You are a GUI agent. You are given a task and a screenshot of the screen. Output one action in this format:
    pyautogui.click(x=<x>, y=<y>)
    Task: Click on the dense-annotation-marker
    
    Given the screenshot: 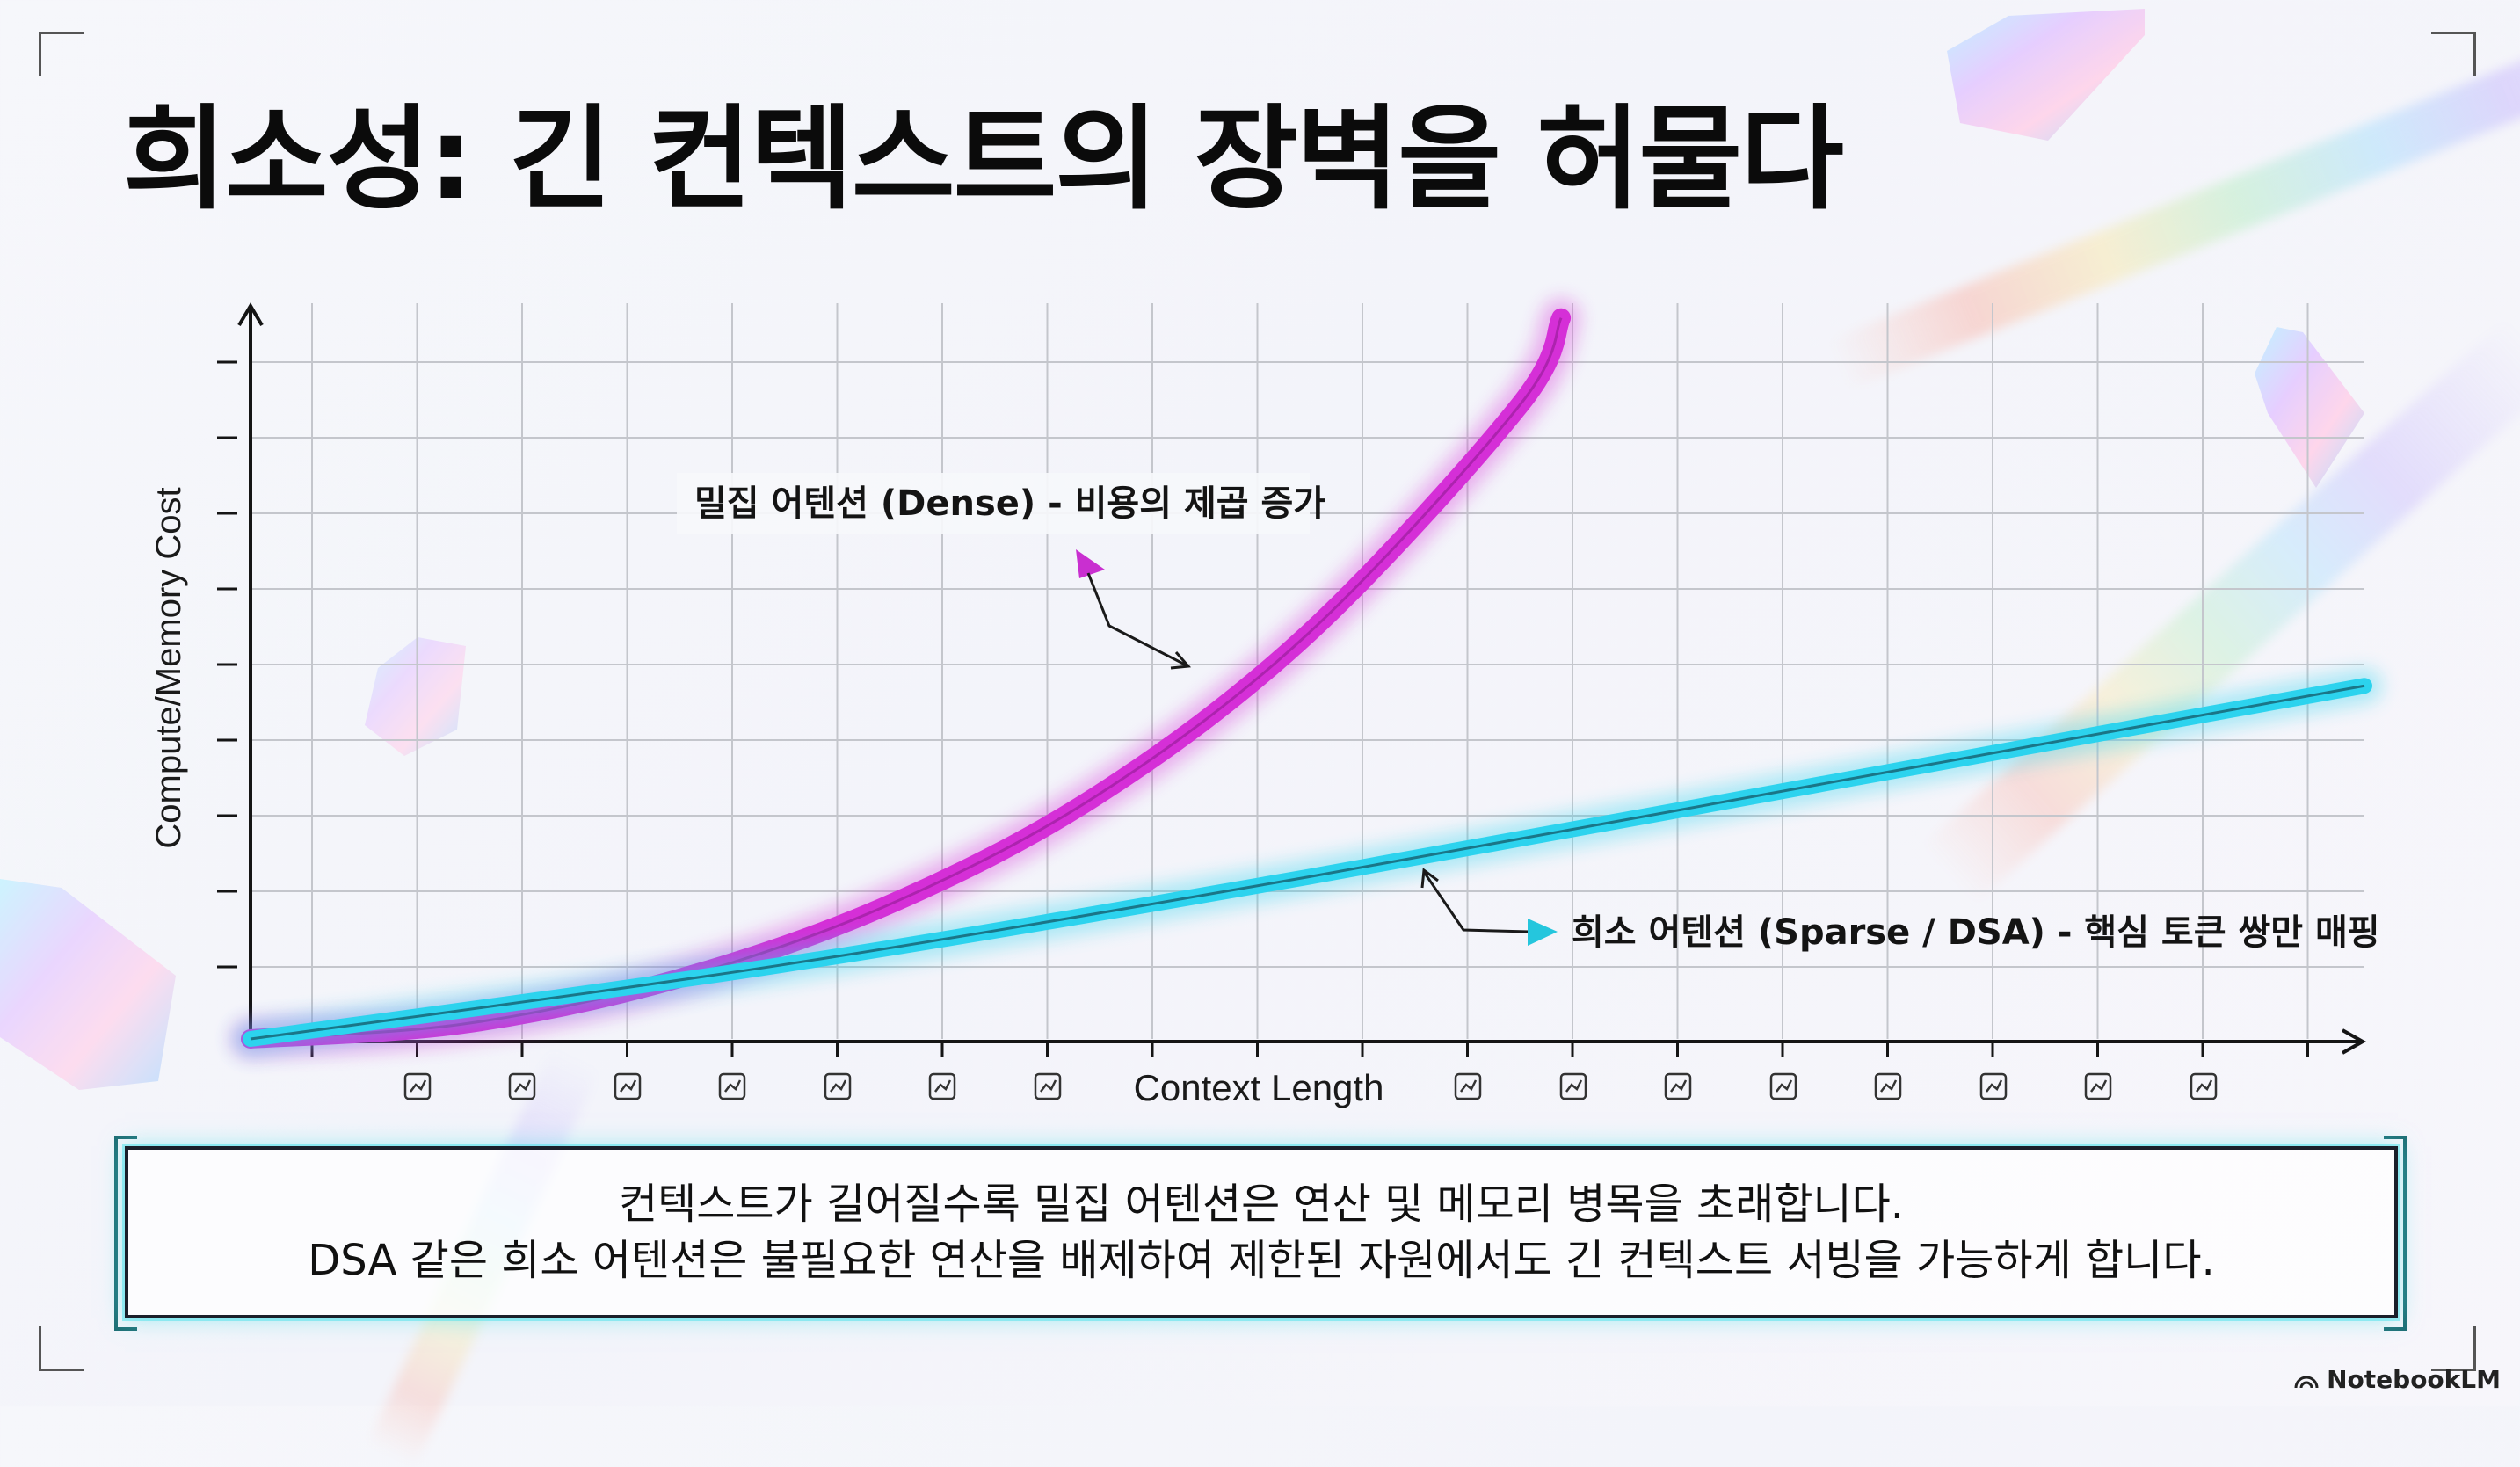 What is the action you would take?
    pyautogui.click(x=1090, y=563)
    